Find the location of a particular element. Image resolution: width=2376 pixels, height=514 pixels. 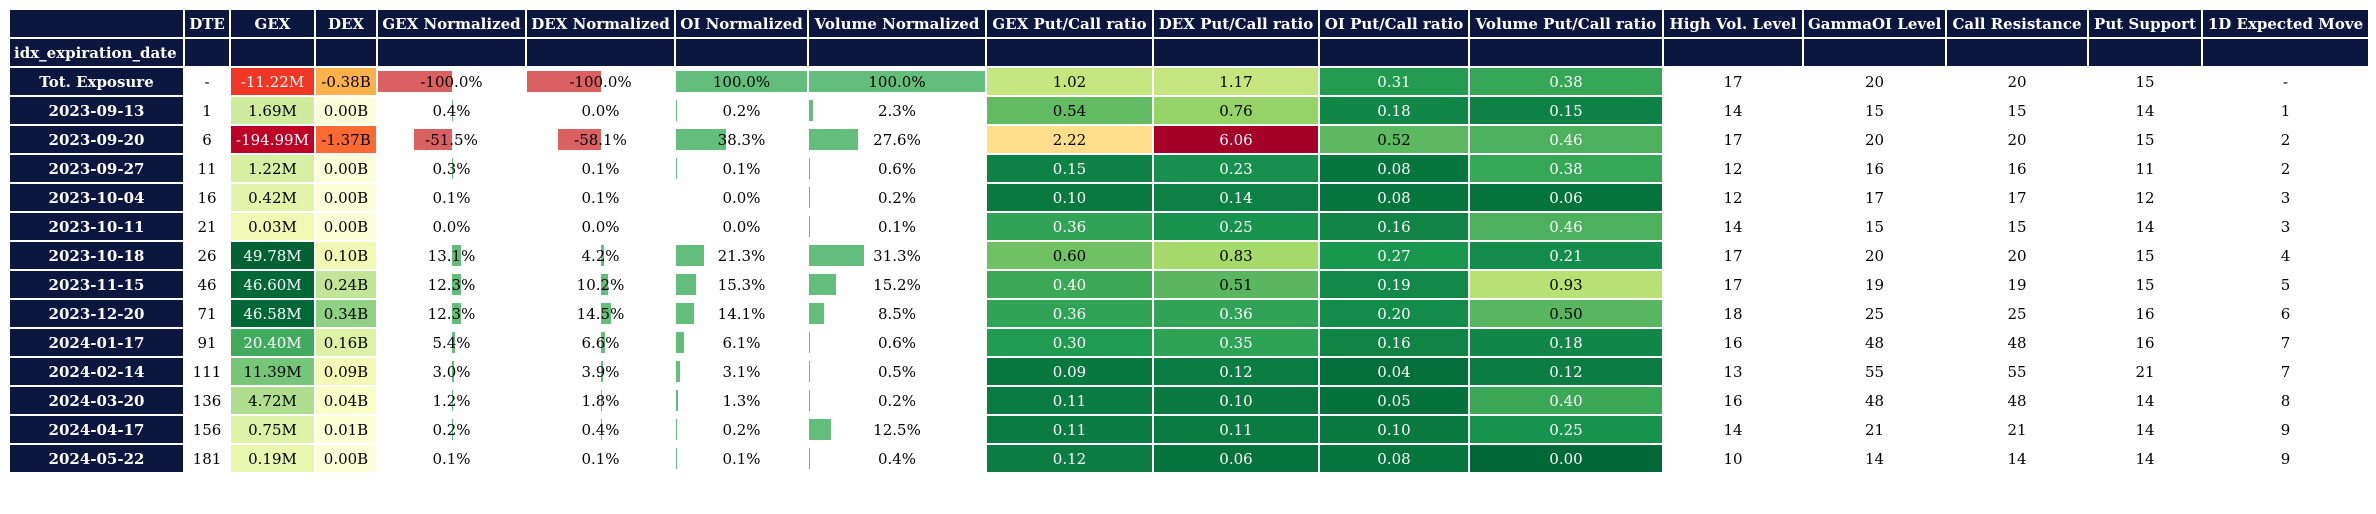

cell-exp-move: 9 is located at coordinates (2285, 458).